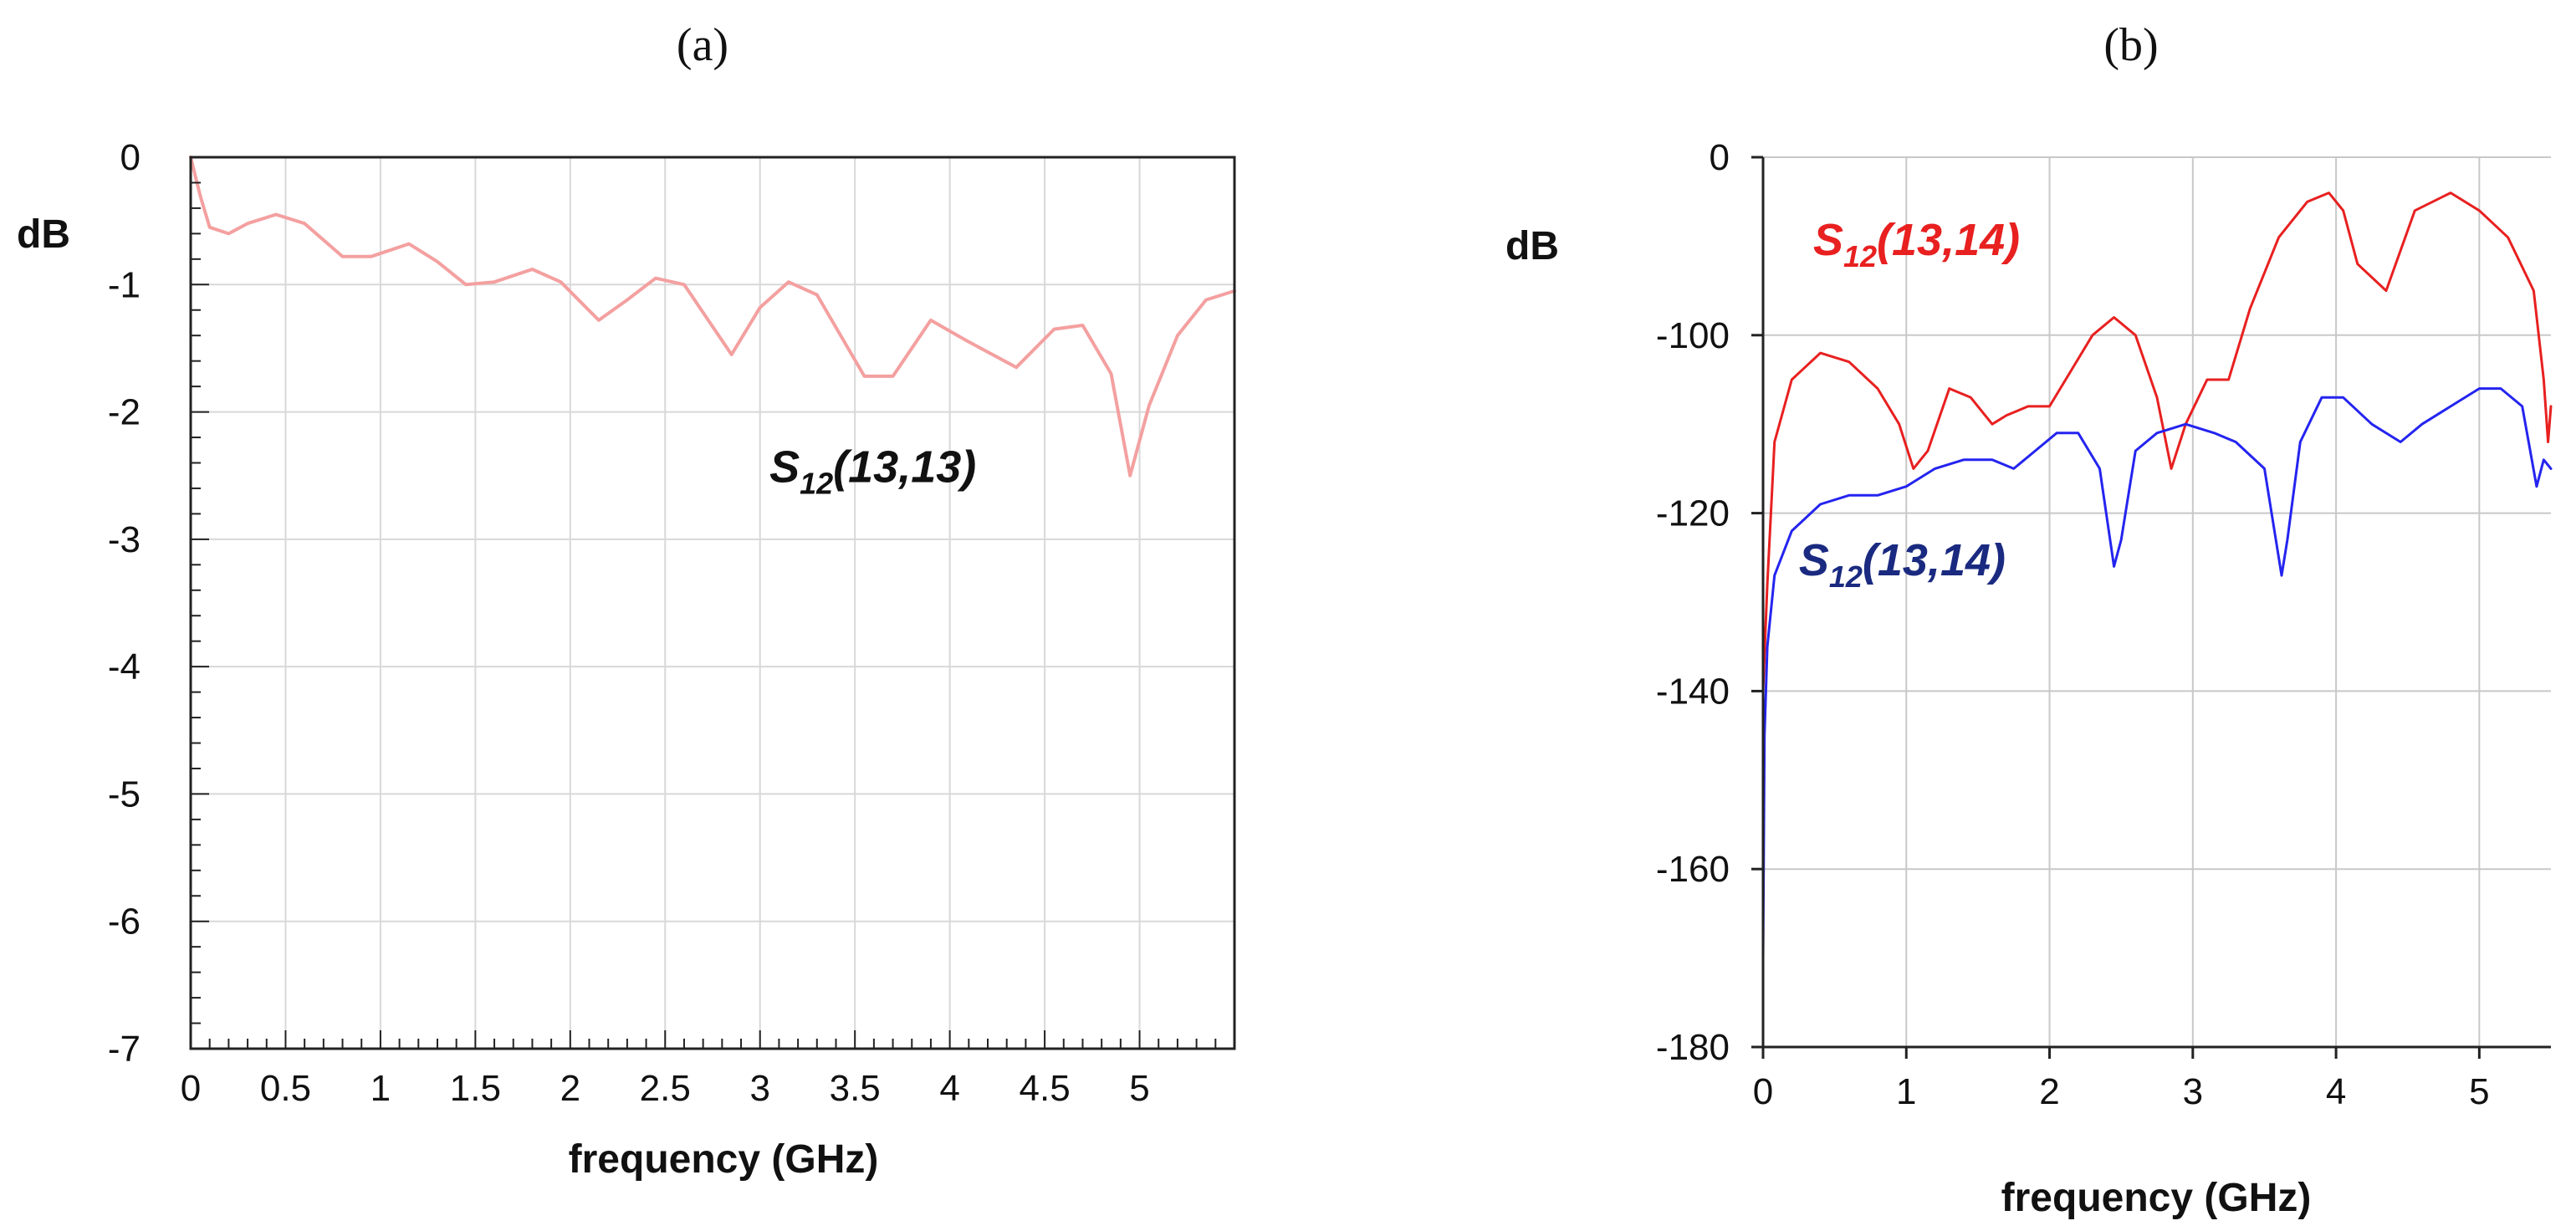  Describe the element at coordinates (1693, 691) in the screenshot. I see `y-tick-label: -140` at that location.